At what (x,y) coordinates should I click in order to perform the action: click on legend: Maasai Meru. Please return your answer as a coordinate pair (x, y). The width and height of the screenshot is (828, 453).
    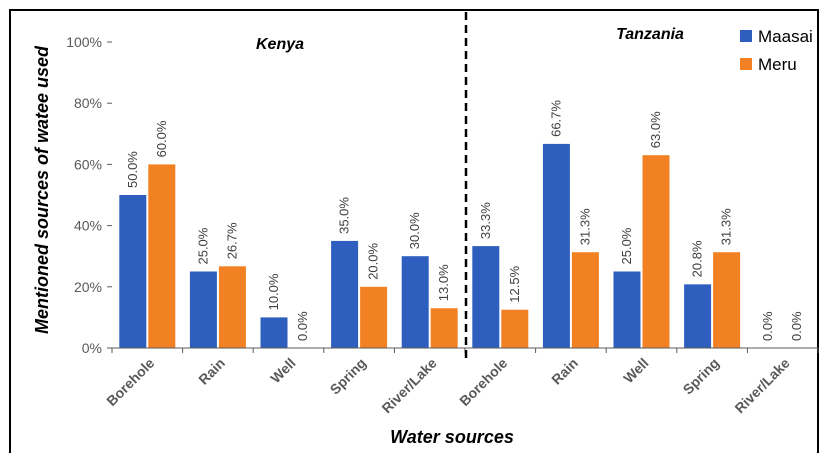
    Looking at the image, I should click on (776, 50).